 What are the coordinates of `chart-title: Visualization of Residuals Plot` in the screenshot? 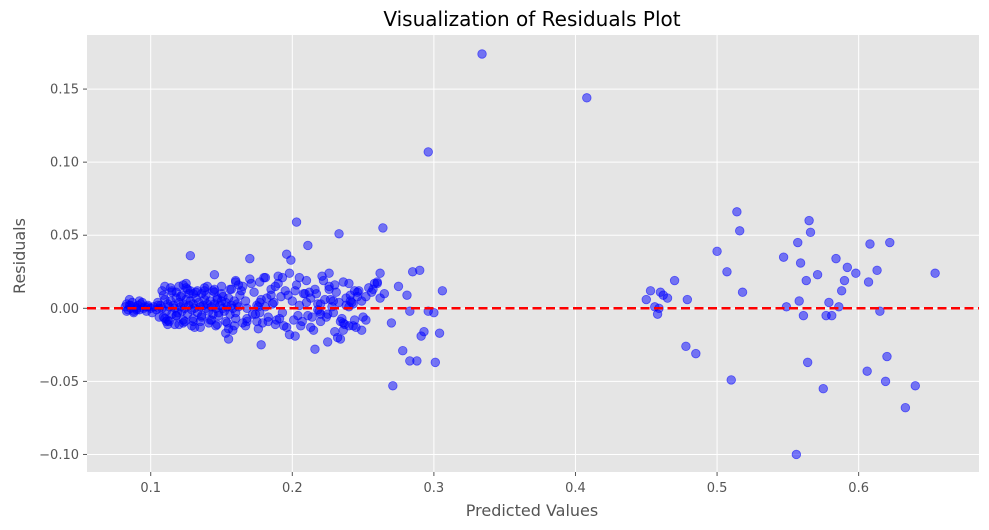 It's located at (531, 19).